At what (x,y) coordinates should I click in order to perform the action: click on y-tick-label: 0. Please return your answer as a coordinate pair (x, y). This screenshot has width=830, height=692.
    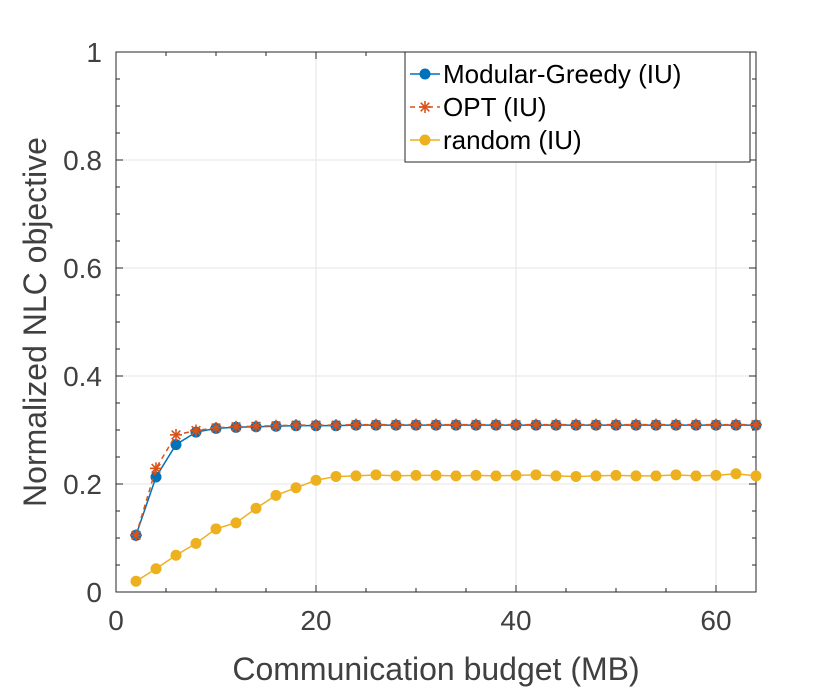
    Looking at the image, I should click on (94, 592).